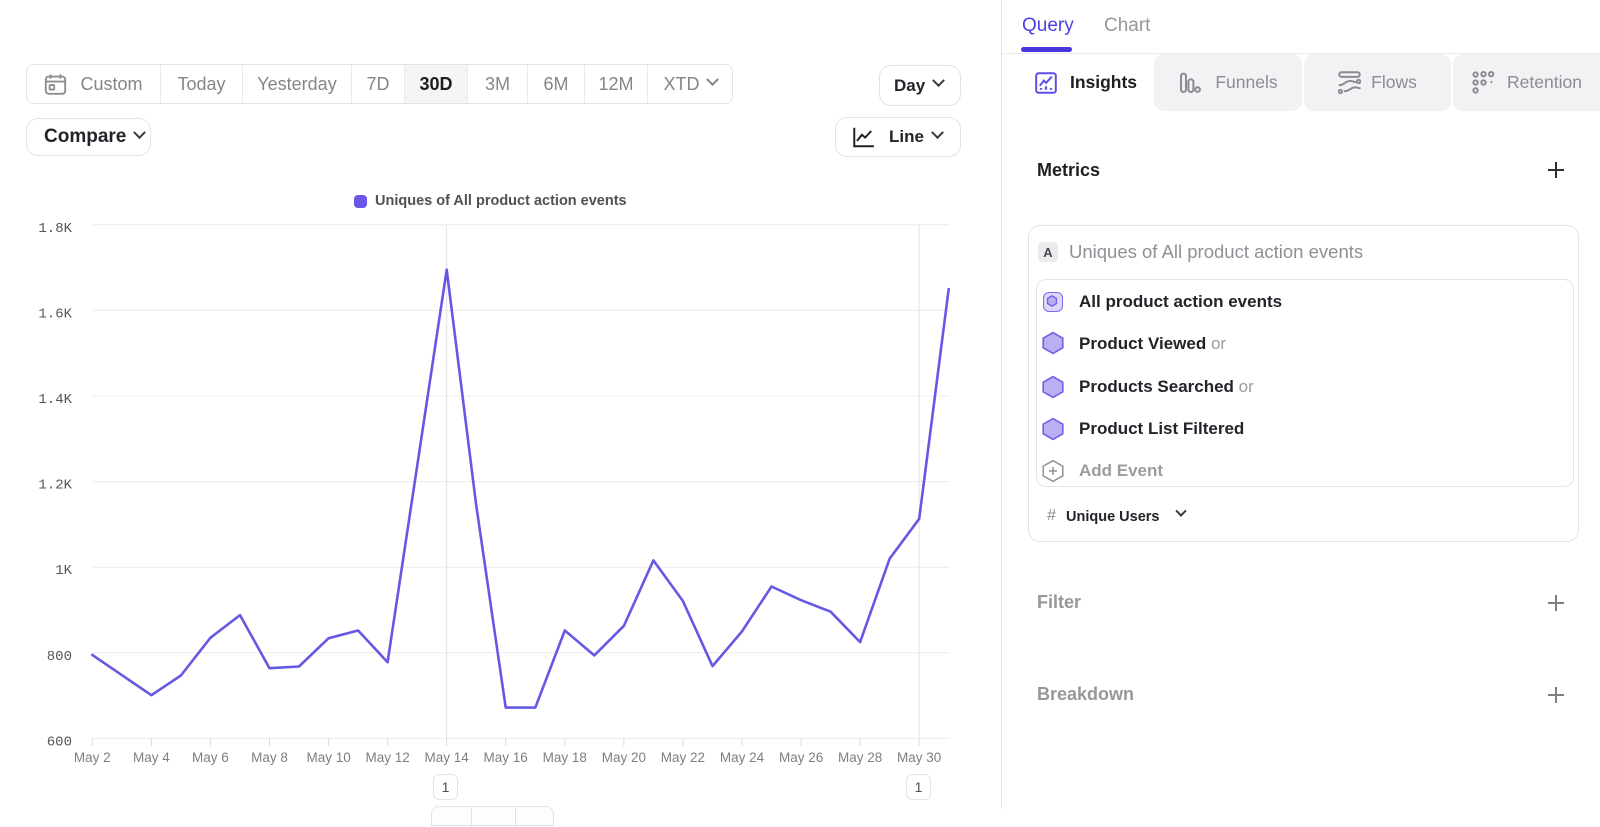  Describe the element at coordinates (683, 757) in the screenshot. I see `svg-text: May 22` at that location.